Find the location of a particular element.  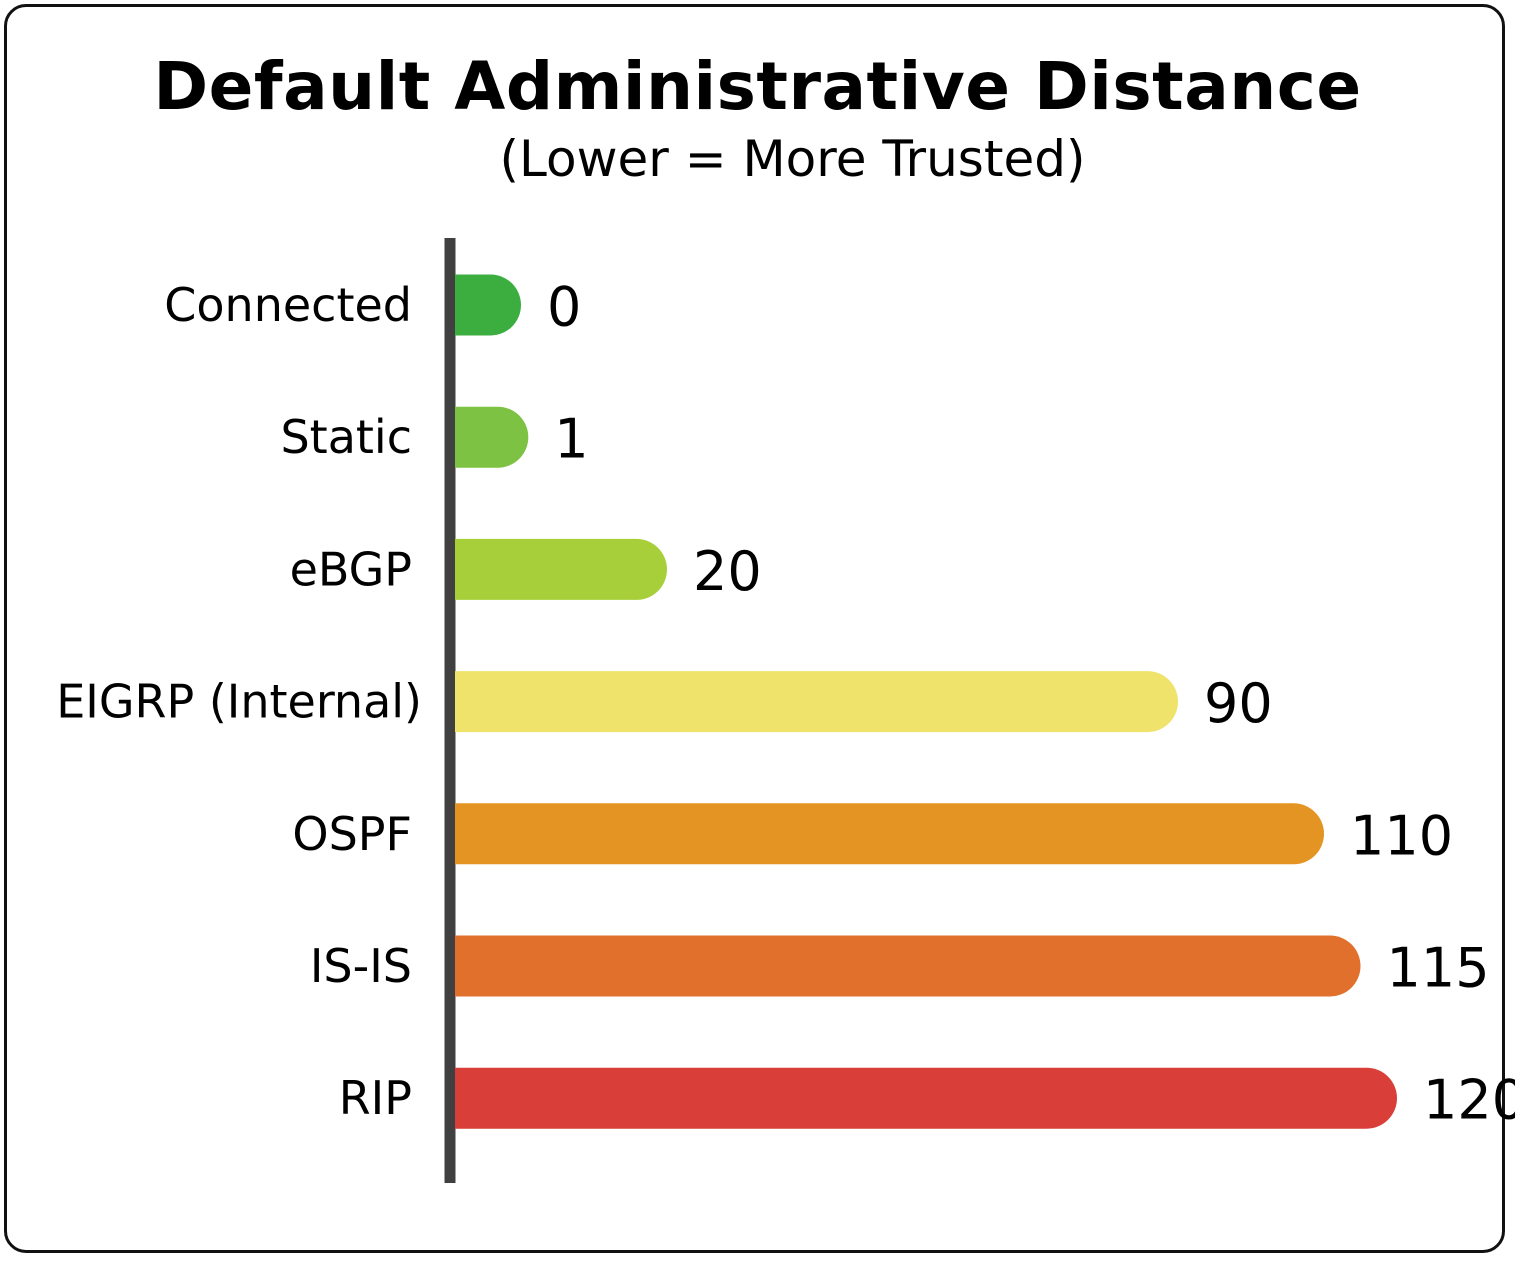

value-label: 0 is located at coordinates (564, 307).